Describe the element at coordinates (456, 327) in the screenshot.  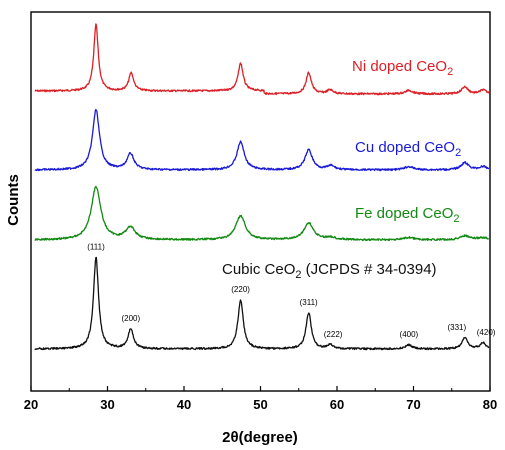
I see `peak-label: (331)` at that location.